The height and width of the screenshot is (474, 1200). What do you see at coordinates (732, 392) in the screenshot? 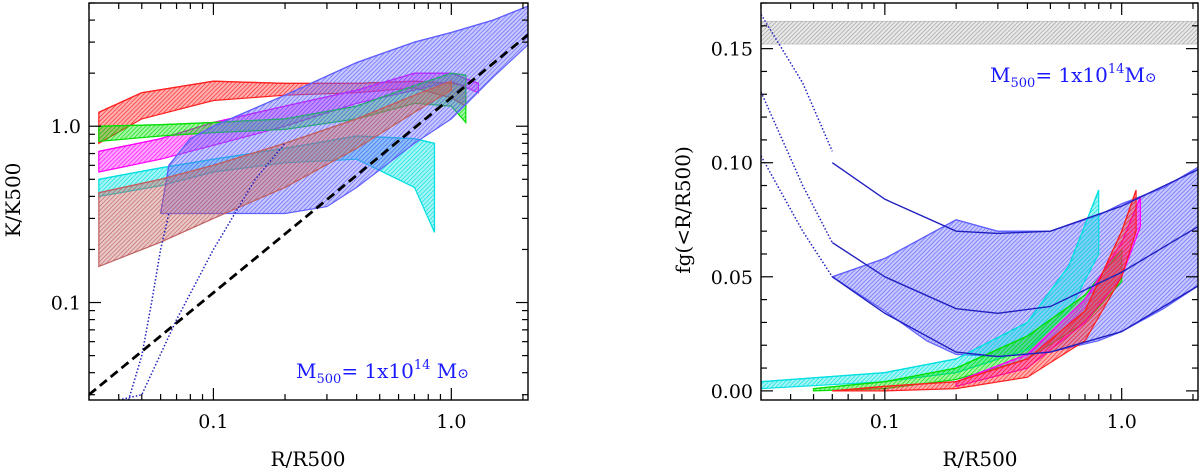
I see `right-ytick-label: 0.00` at bounding box center [732, 392].